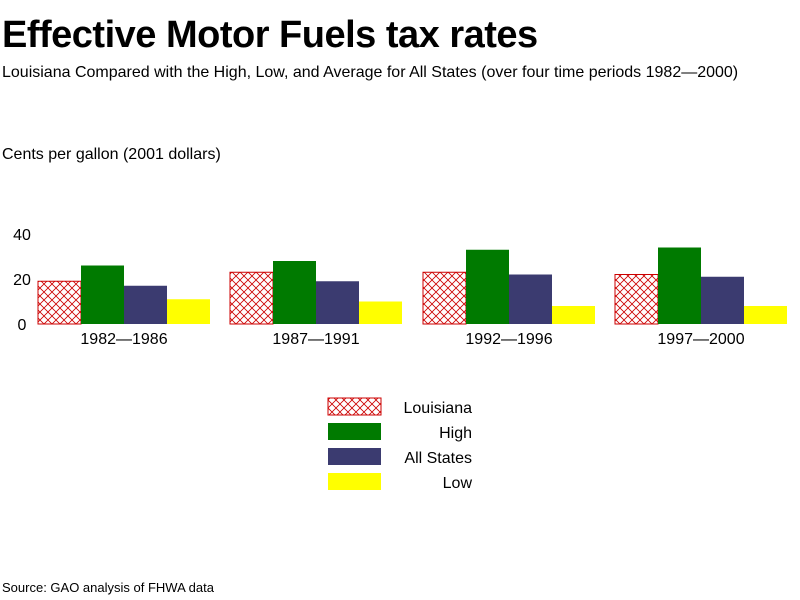  What do you see at coordinates (354, 456) in the screenshot?
I see `legend-swatch-all-states` at bounding box center [354, 456].